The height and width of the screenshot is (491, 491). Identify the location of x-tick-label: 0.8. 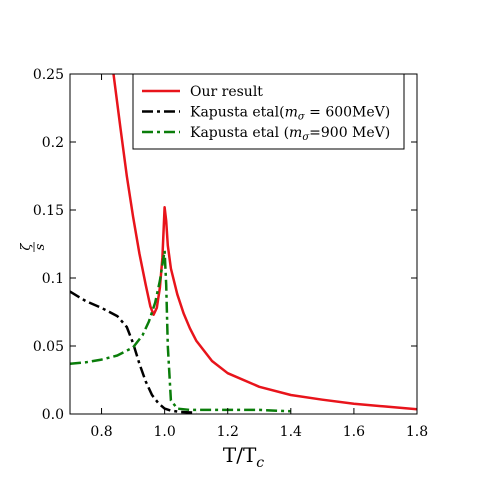
(101, 432).